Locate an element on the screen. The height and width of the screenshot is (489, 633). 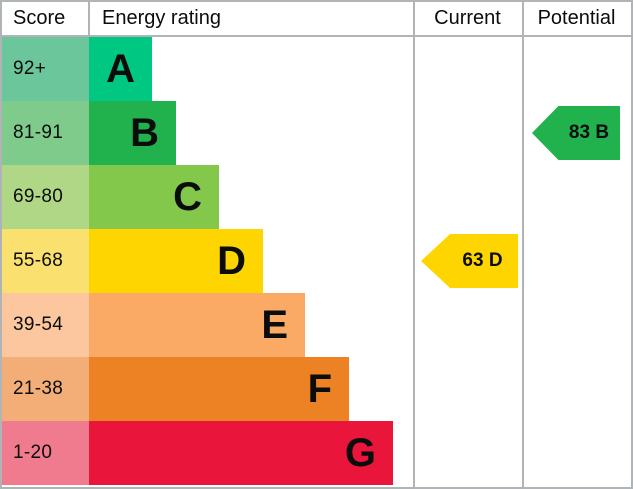
band-letter: B is located at coordinates (144, 133).